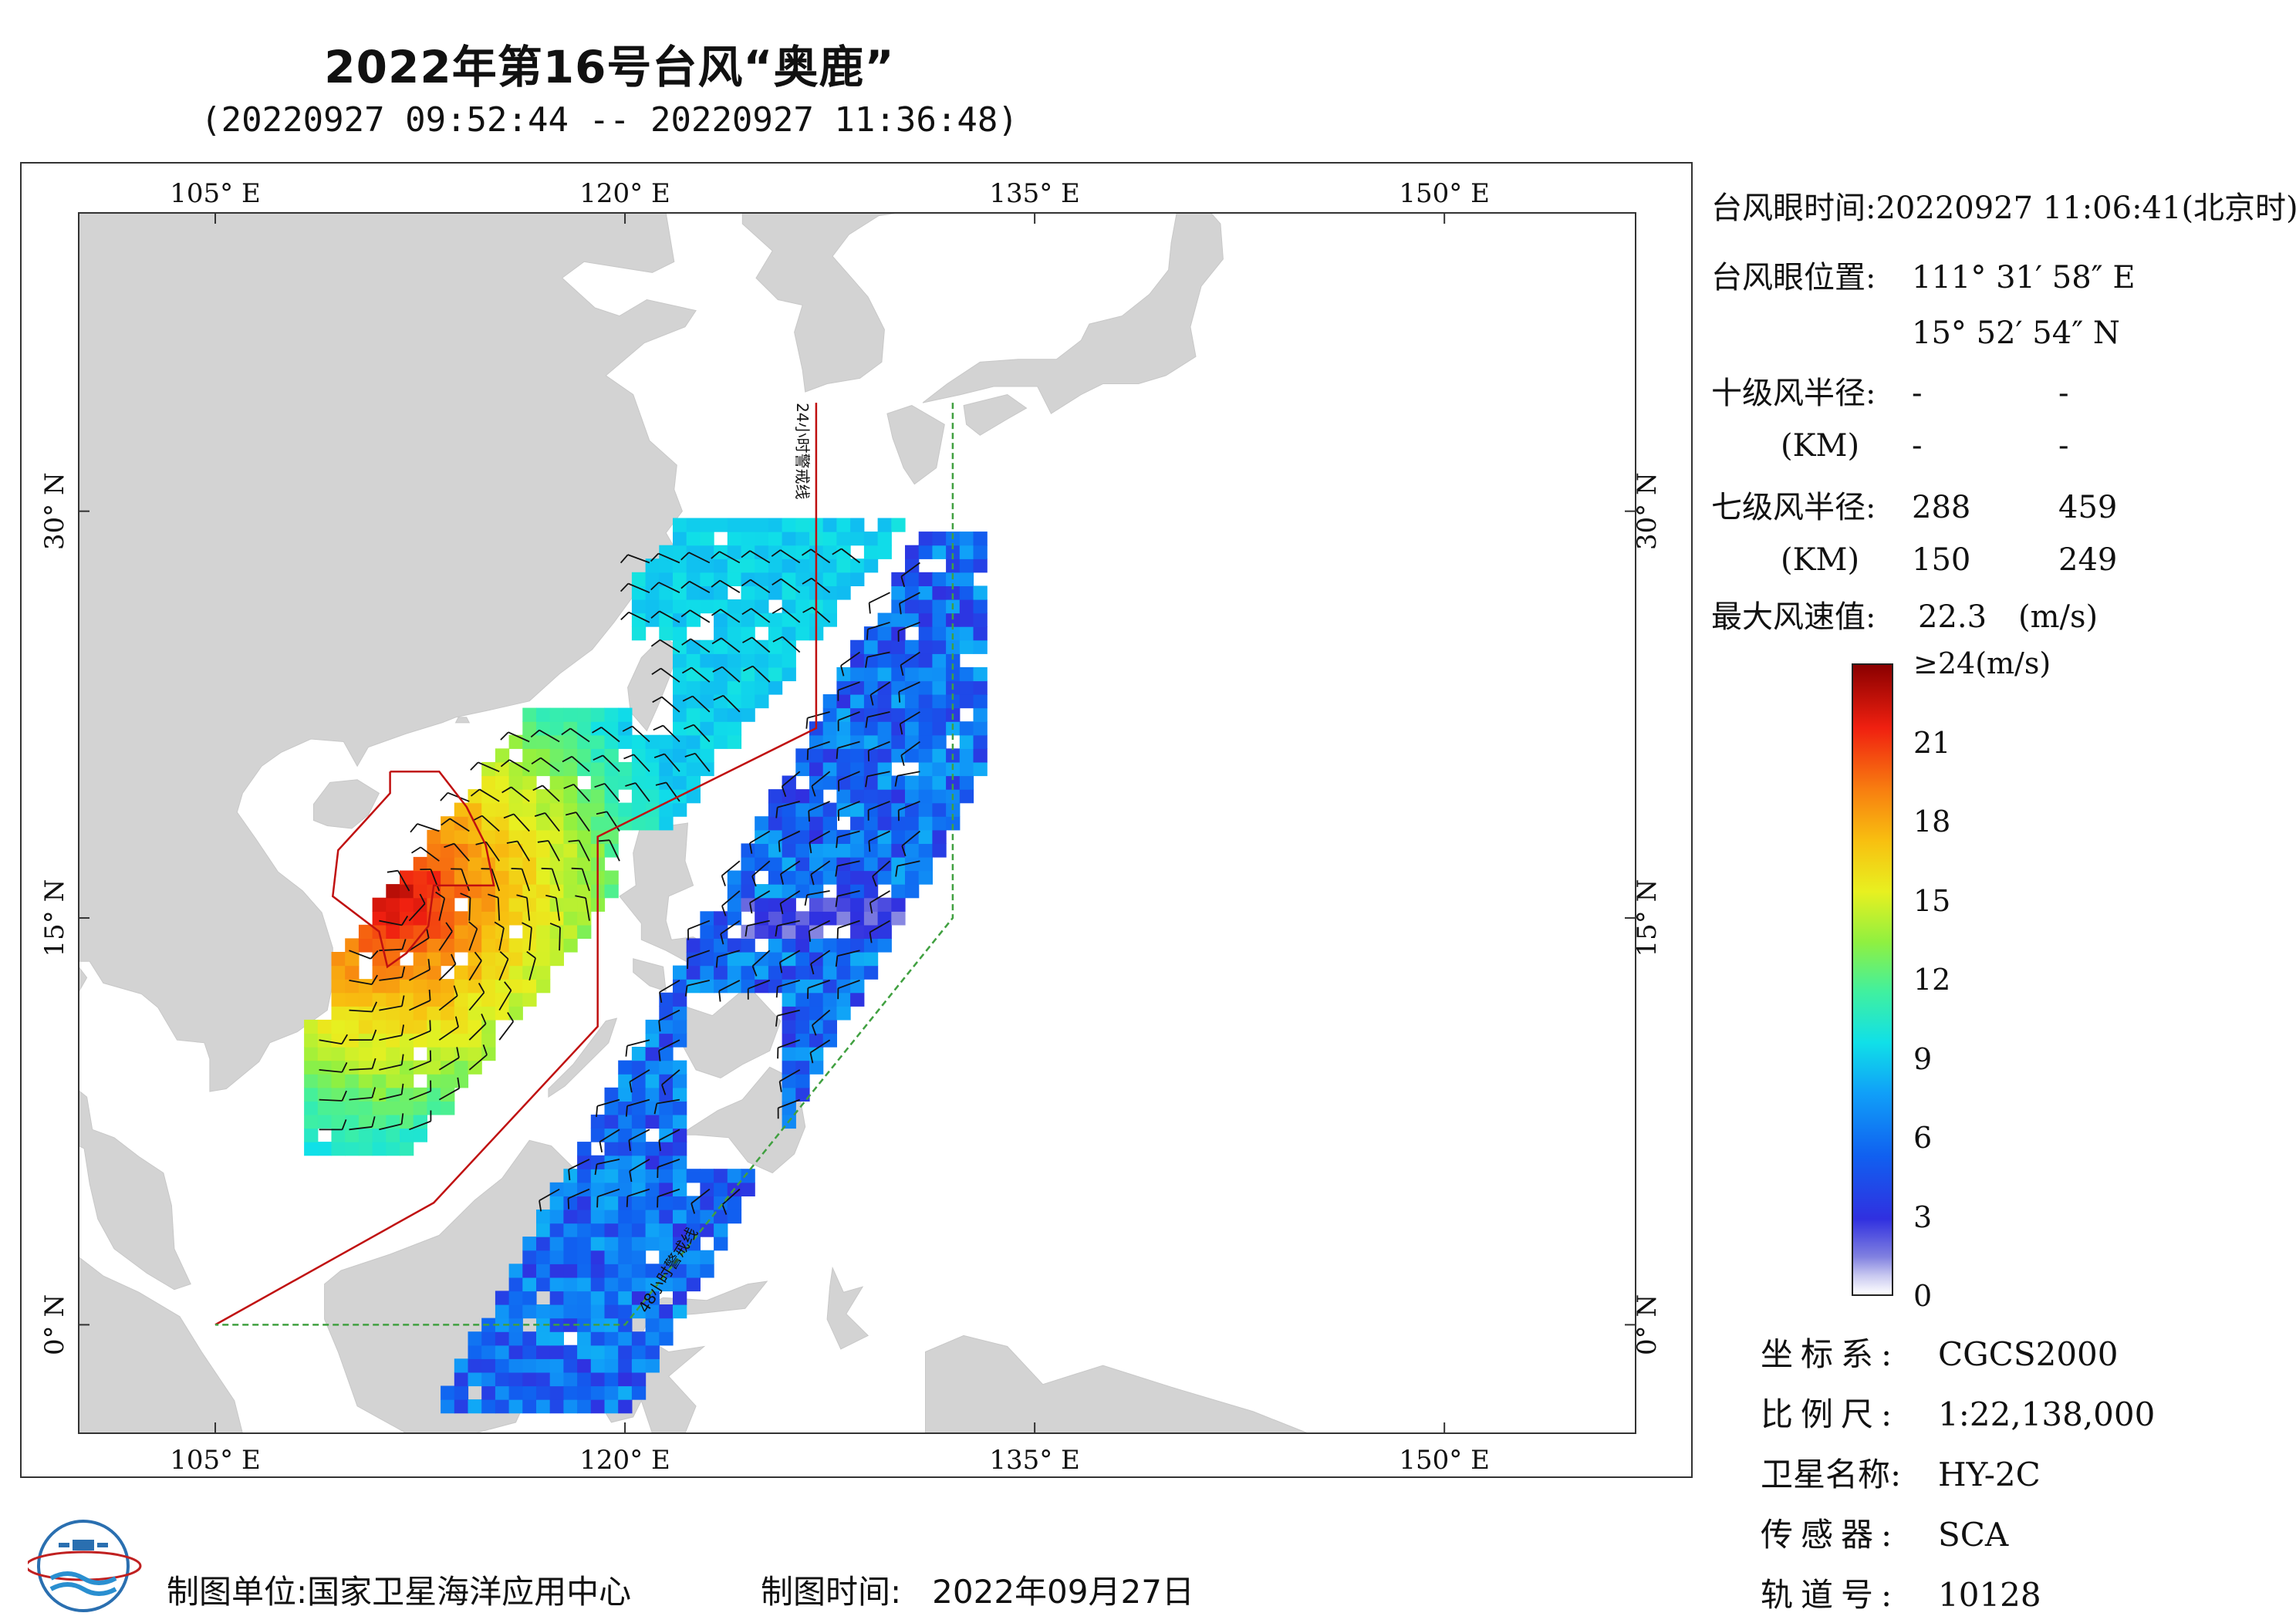  What do you see at coordinates (1923, 1058) in the screenshot?
I see `colorbar-tick-label: 9` at bounding box center [1923, 1058].